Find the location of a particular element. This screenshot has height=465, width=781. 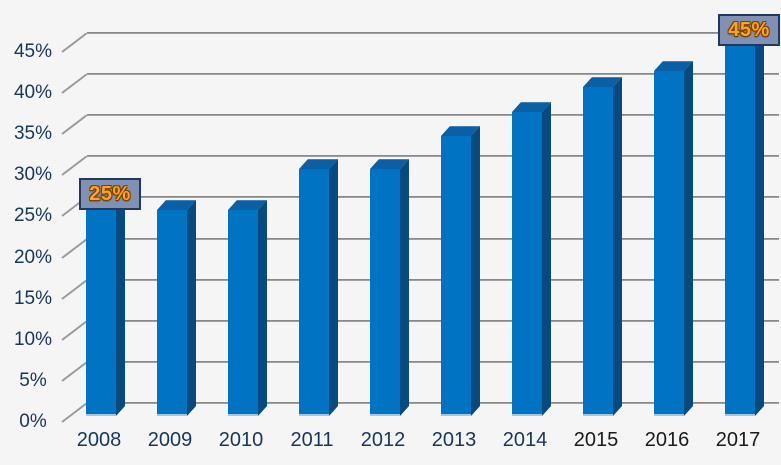

bar-2008 is located at coordinates (106, 308).